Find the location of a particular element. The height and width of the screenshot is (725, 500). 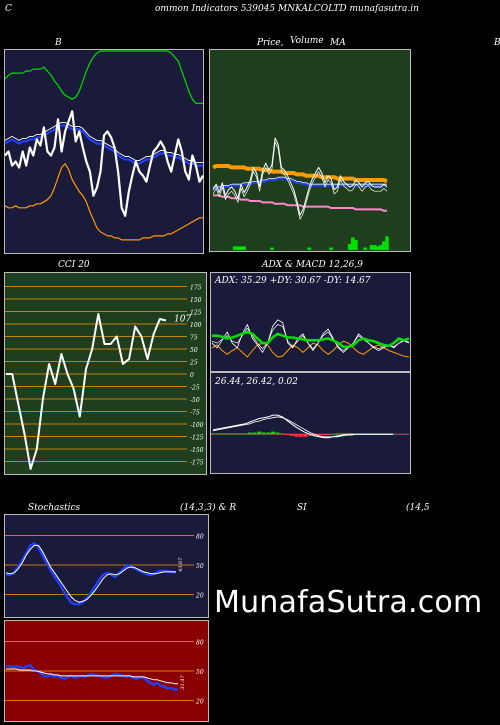

adx-line is located at coordinates (311, 339).